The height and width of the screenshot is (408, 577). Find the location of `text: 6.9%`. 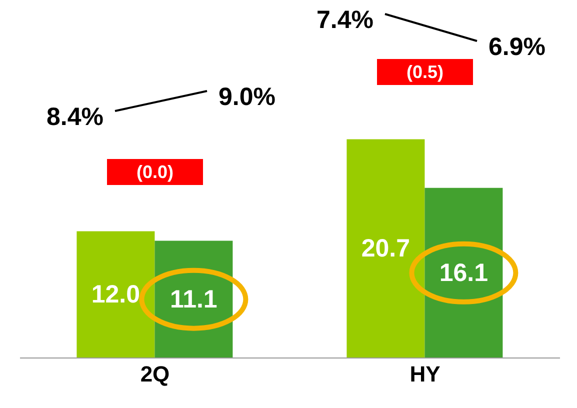

text: 6.9% is located at coordinates (517, 47).